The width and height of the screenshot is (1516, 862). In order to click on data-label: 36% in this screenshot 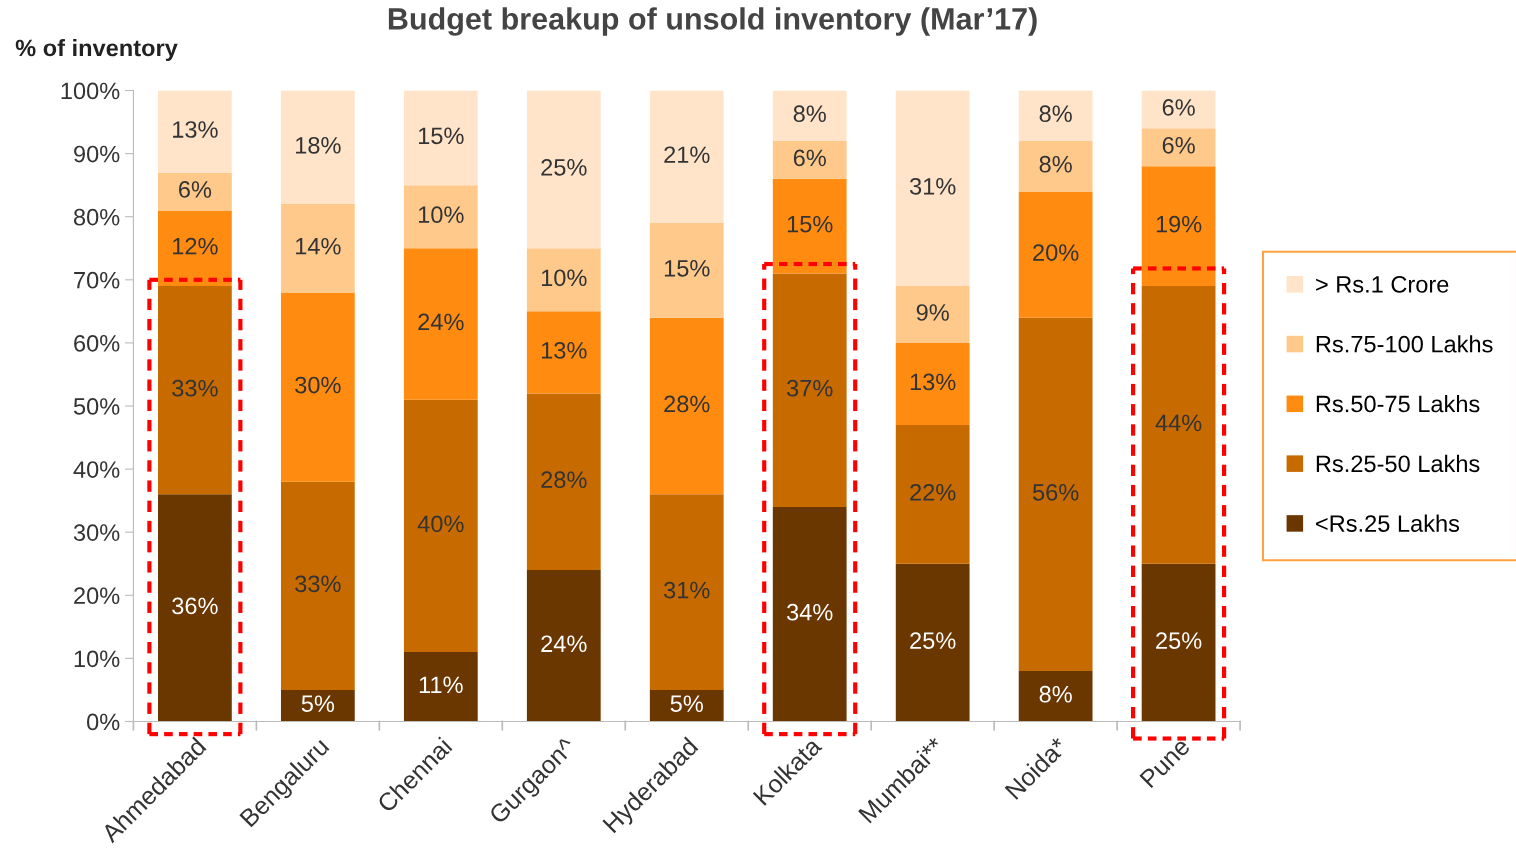, I will do `click(195, 606)`.